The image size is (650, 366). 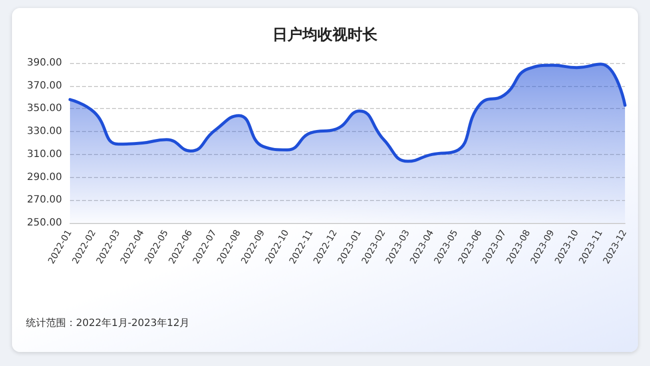 I want to click on y-tick-label: 250.00, so click(x=44, y=223).